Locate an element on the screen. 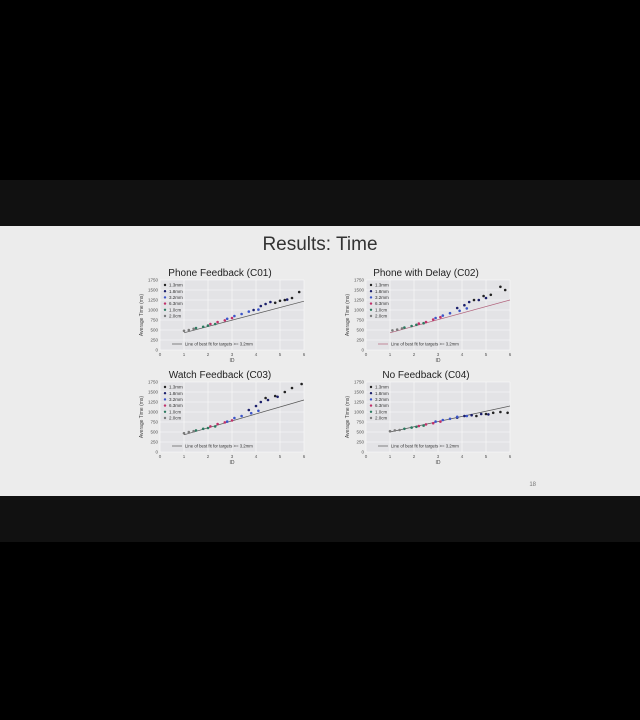  video-letterbox-top is located at coordinates (320, 203).